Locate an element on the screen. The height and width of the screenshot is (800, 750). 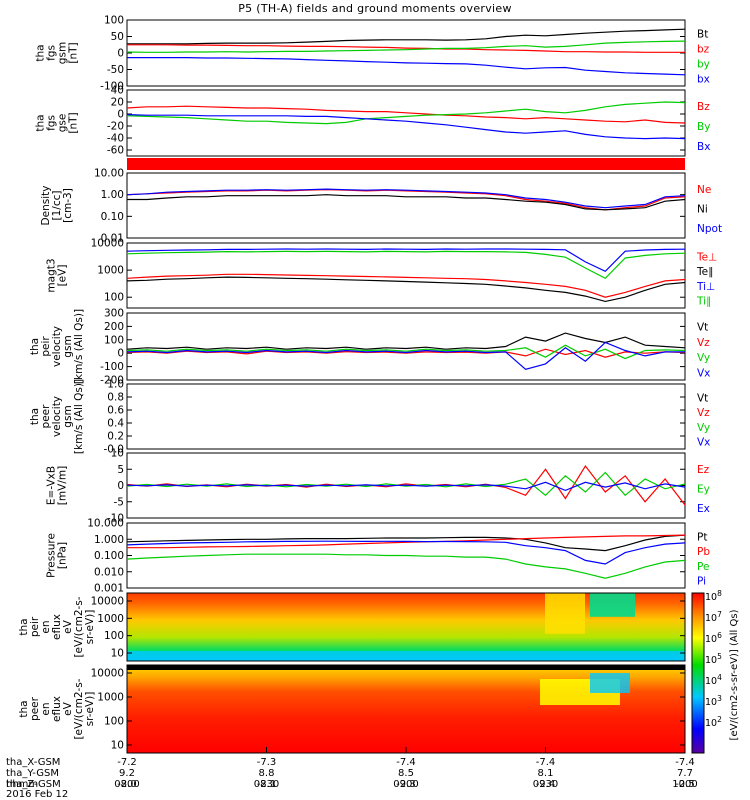
y-tick-label: -200 is located at coordinates (112, 381).